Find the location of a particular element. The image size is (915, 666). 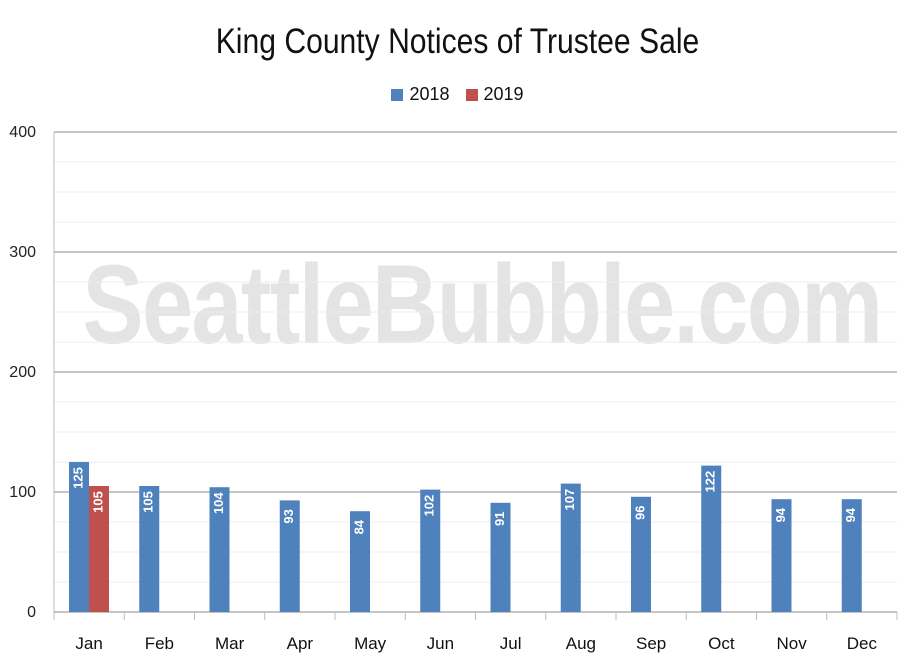

y-tick-label: 100 is located at coordinates (22, 492).